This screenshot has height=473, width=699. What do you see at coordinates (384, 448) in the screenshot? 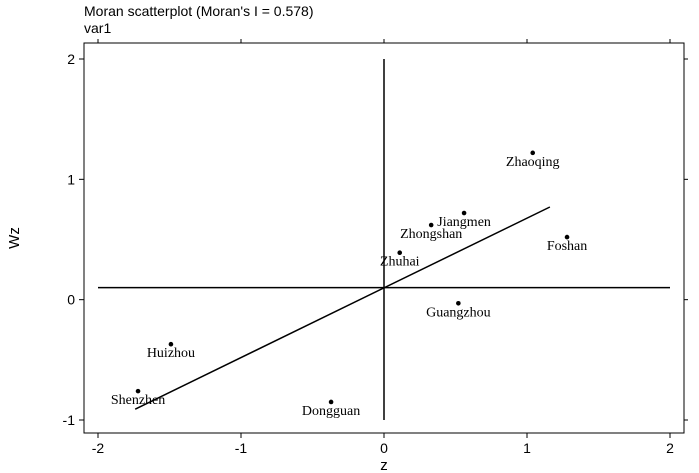
I see `x-tick-label: 0` at bounding box center [384, 448].